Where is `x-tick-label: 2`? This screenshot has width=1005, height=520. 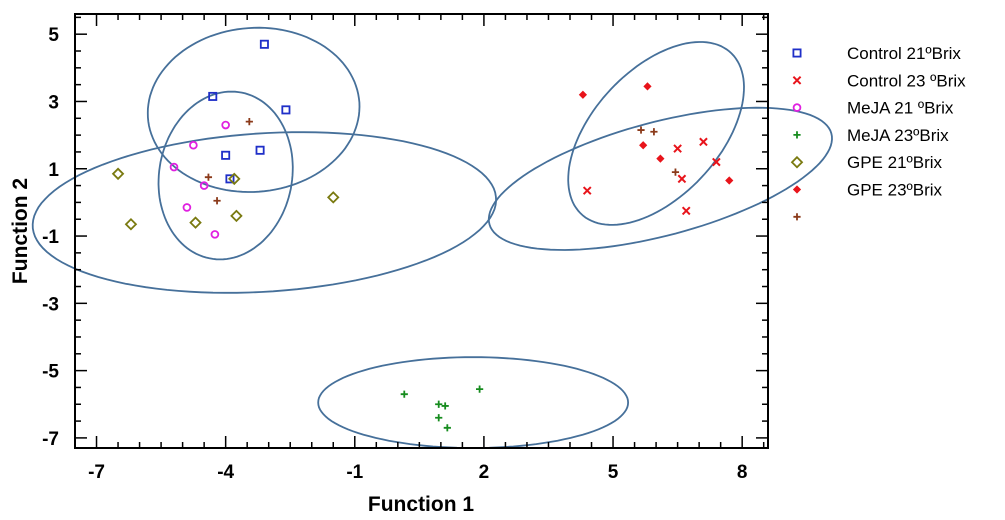 x-tick-label: 2 is located at coordinates (484, 472).